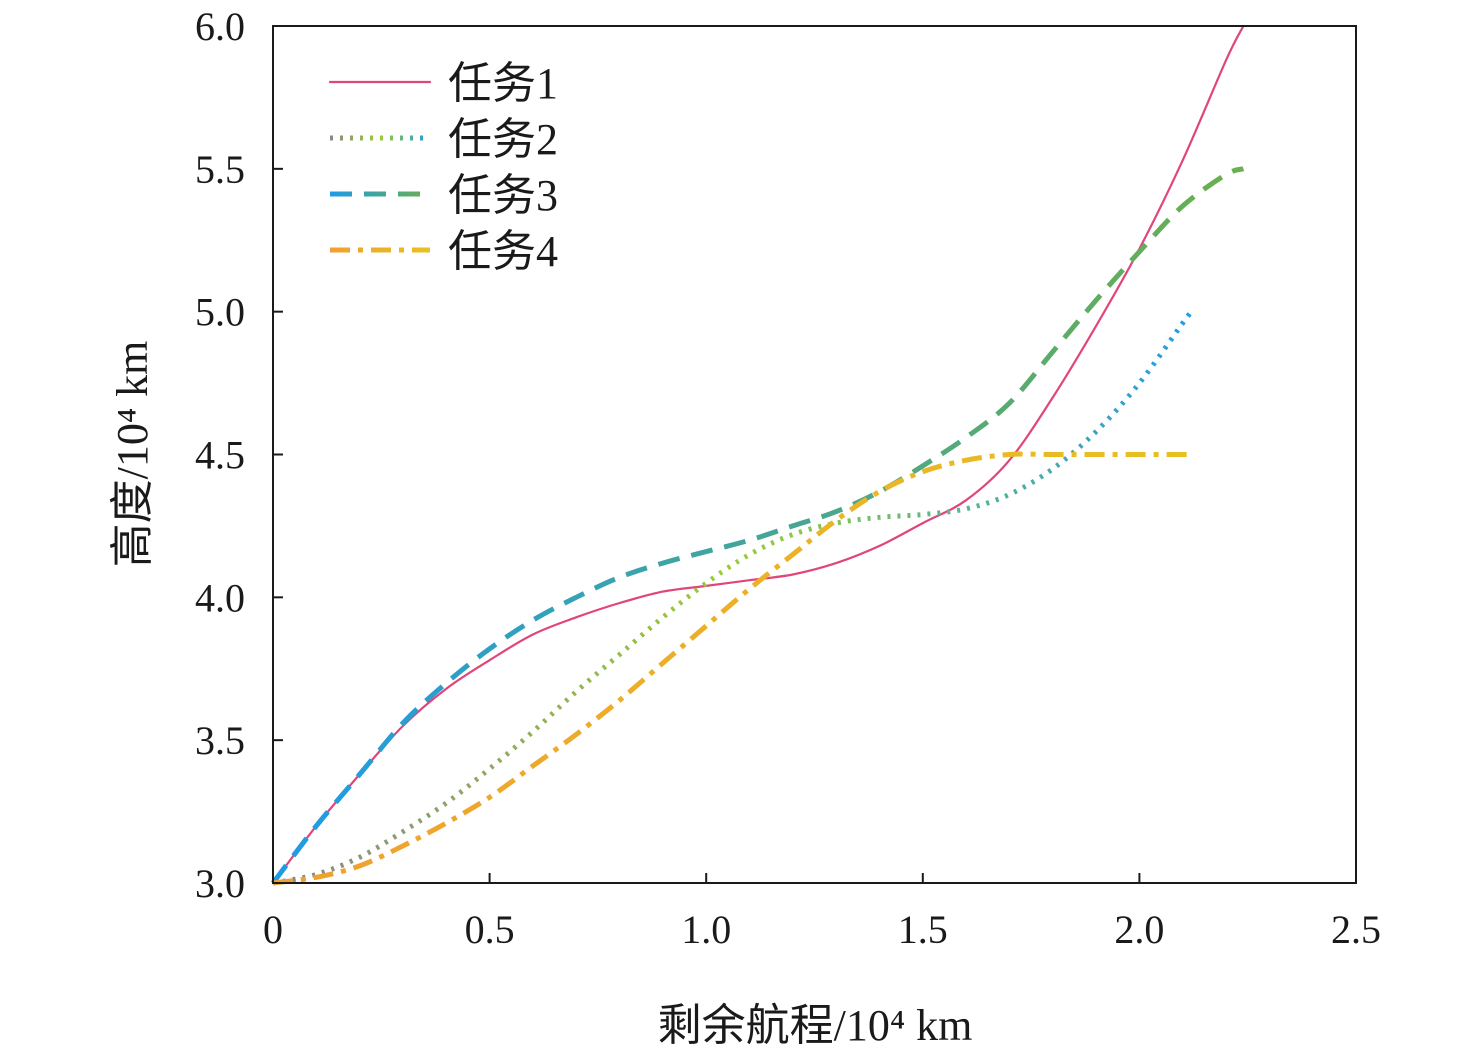 The image size is (1476, 1056). What do you see at coordinates (220, 26) in the screenshot?
I see `y-tick-label: 6.0` at bounding box center [220, 26].